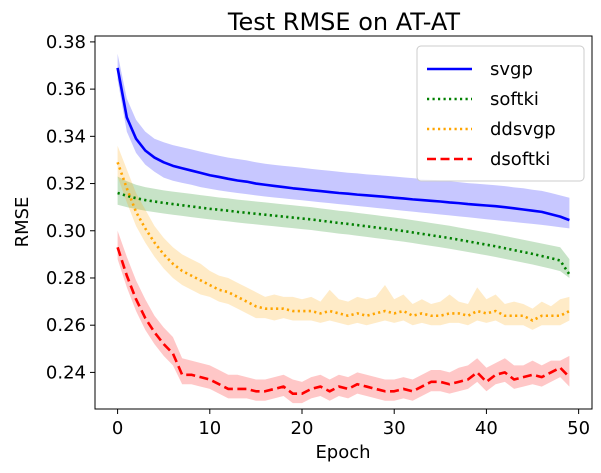 The height and width of the screenshot is (473, 601). I want to click on legend-label-dsoftki: dsoftki, so click(520, 159).